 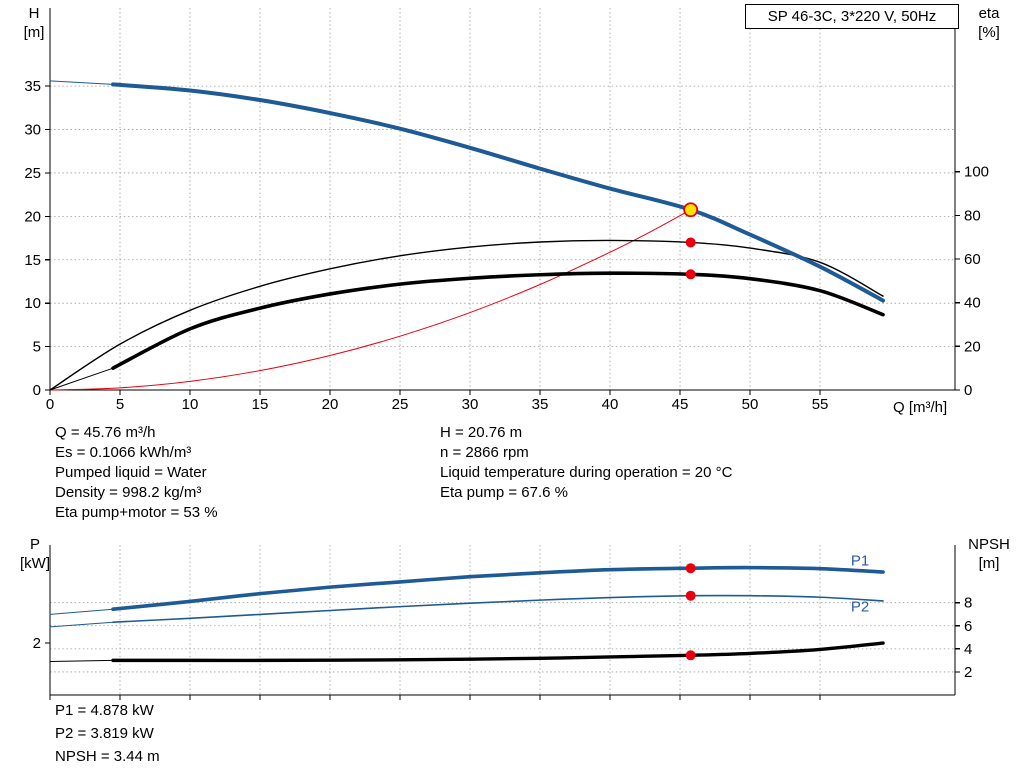 I want to click on info-p2: P2 = 3.819 kW, so click(x=104, y=733).